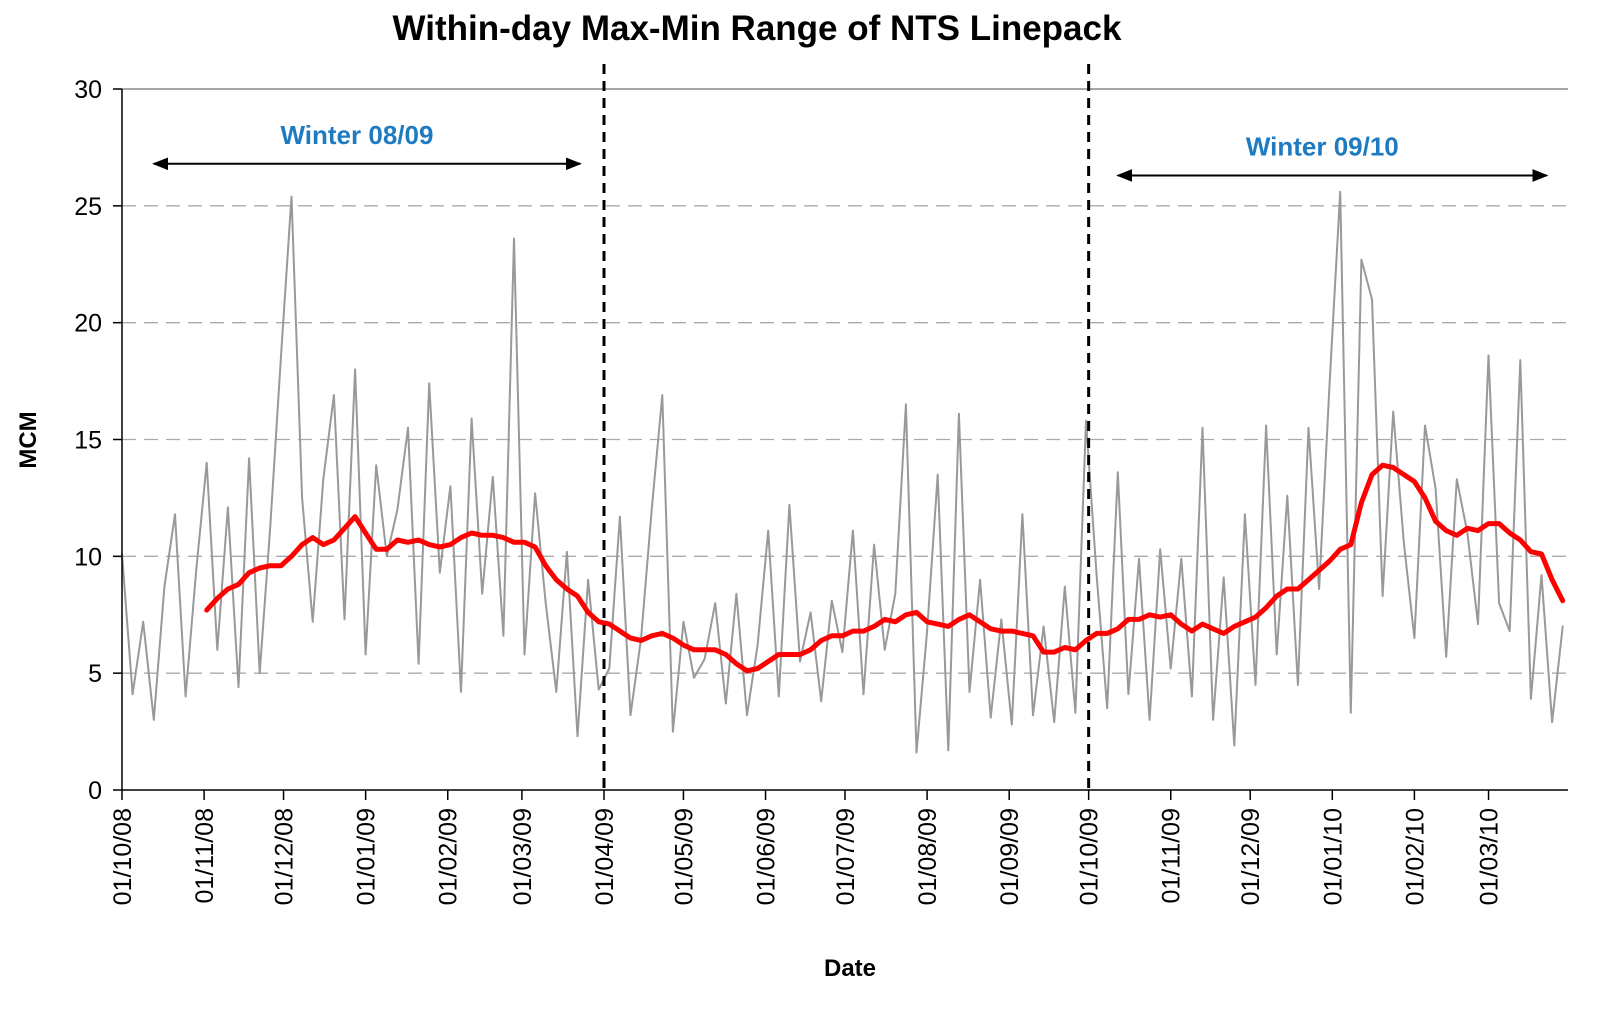  What do you see at coordinates (95, 791) in the screenshot?
I see `y-tick-label: 0` at bounding box center [95, 791].